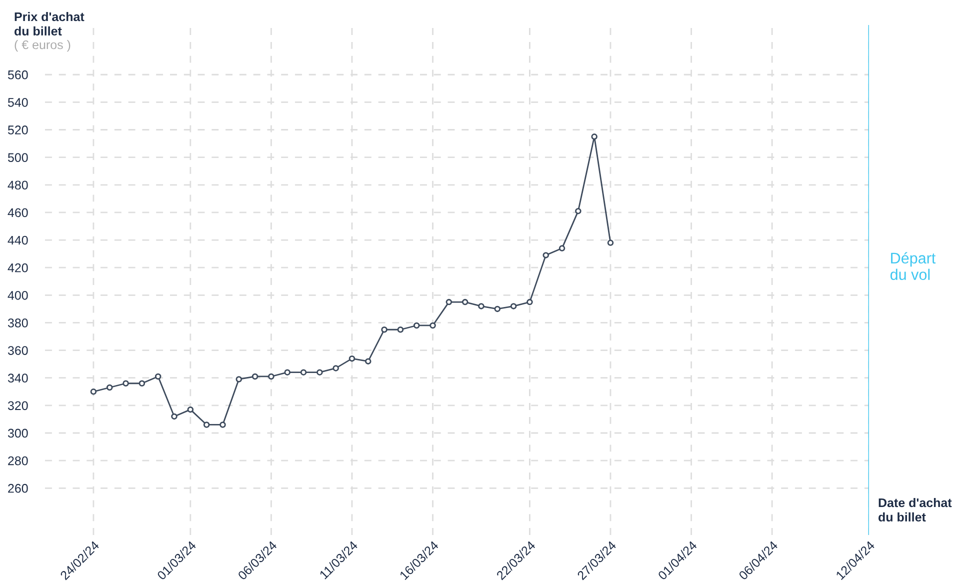 The height and width of the screenshot is (585, 958). I want to click on ref-line-label: Départ du vol, so click(913, 266).